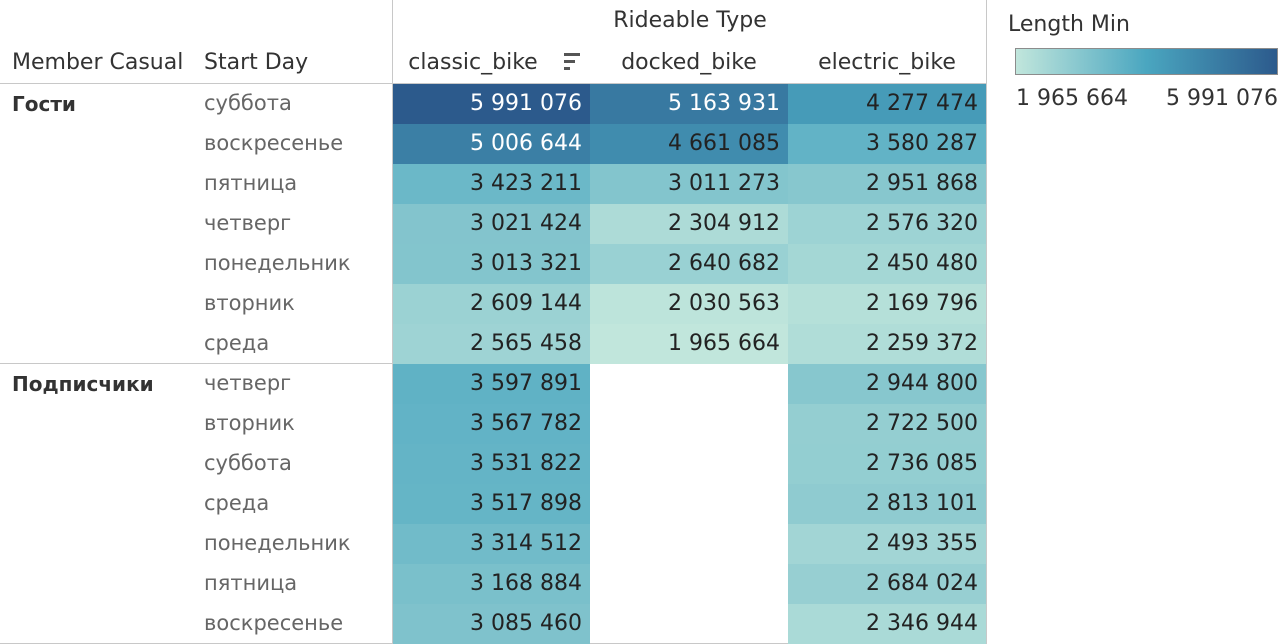 The width and height of the screenshot is (1288, 644). I want to click on heatmap-cell: 2 030 563, so click(689, 304).